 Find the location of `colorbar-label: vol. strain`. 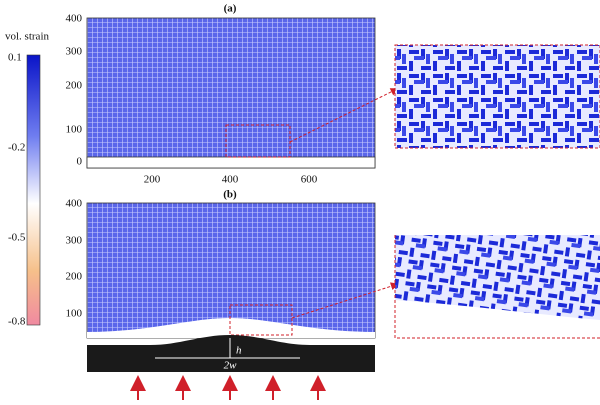

colorbar-label: vol. strain is located at coordinates (27, 37).